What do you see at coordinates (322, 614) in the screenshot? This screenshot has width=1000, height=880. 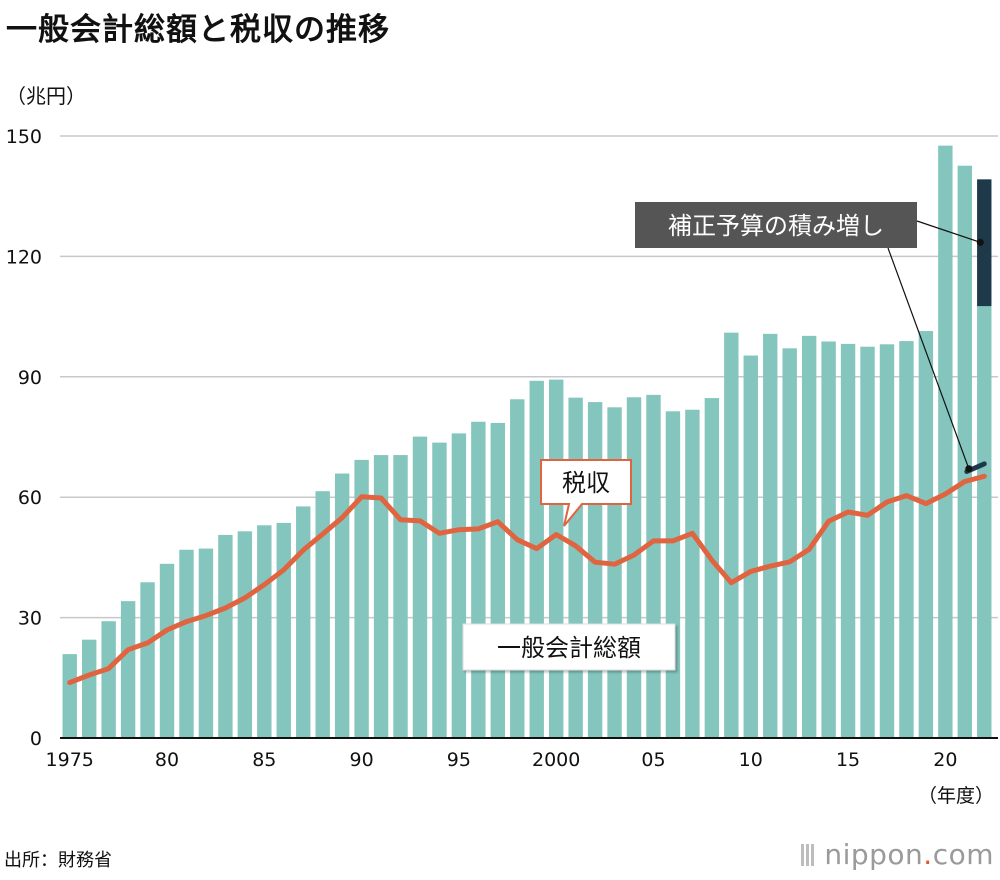 I see `bar-1988` at bounding box center [322, 614].